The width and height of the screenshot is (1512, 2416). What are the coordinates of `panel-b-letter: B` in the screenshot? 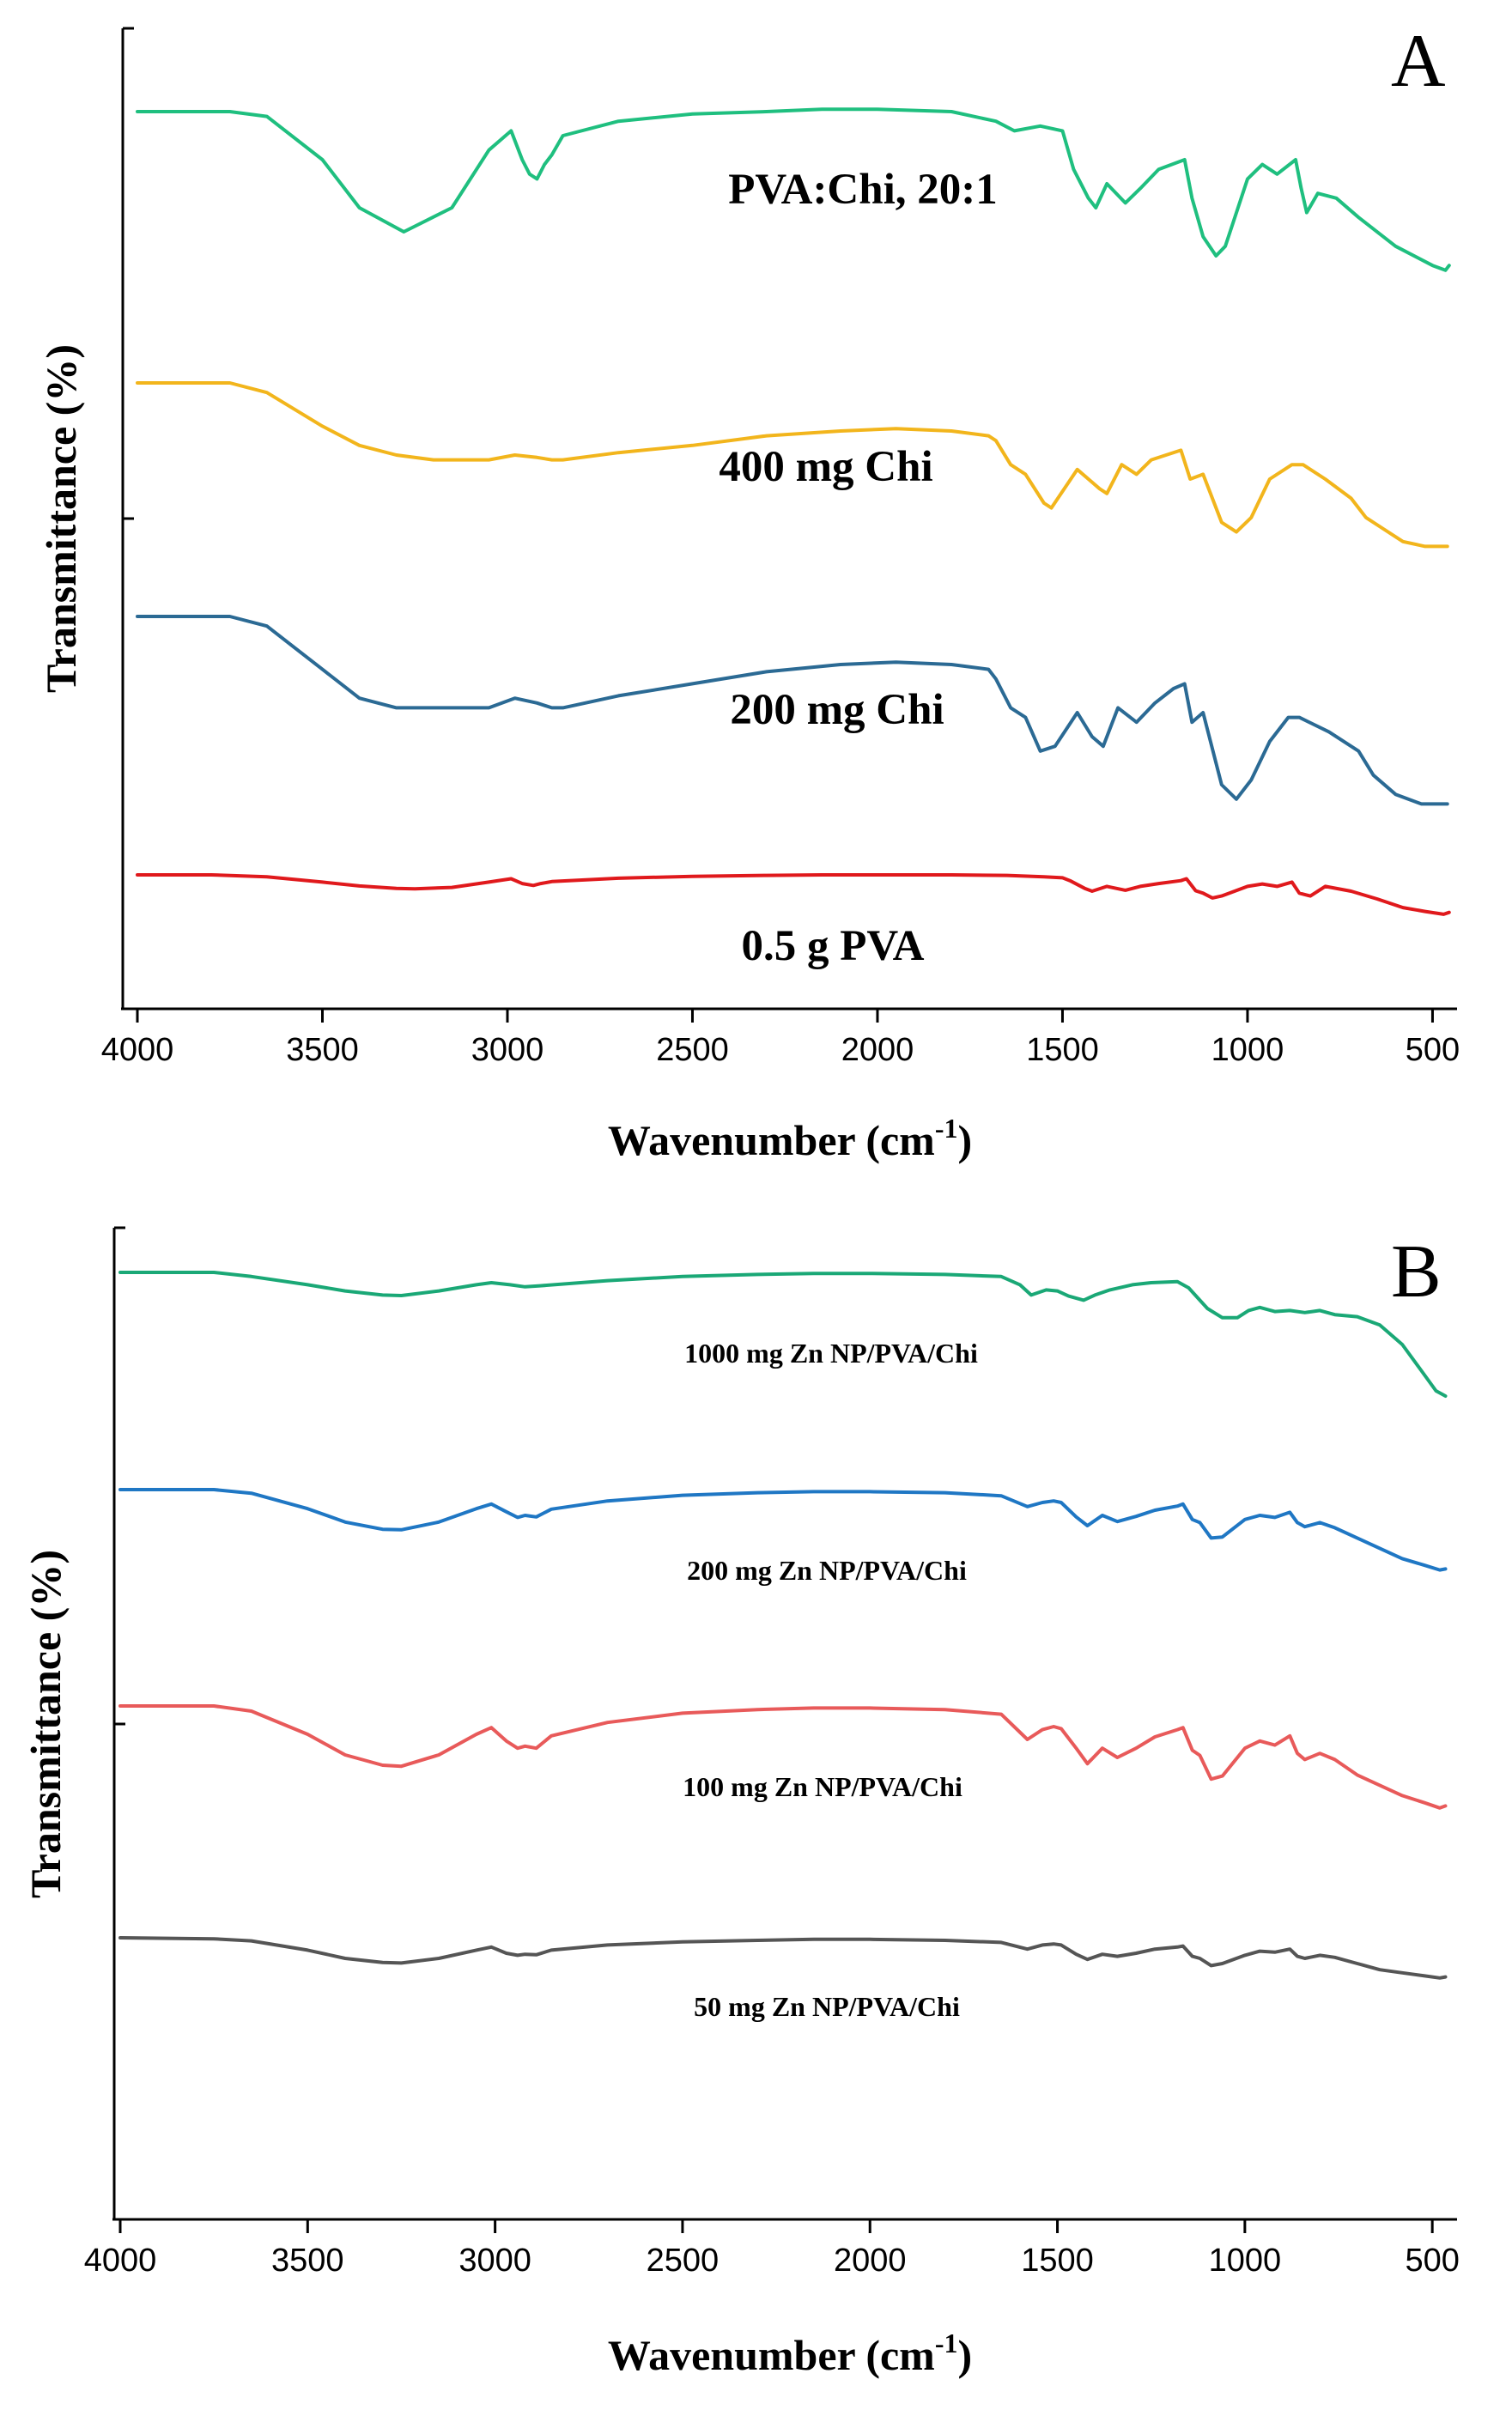 It's located at (1416, 1272).